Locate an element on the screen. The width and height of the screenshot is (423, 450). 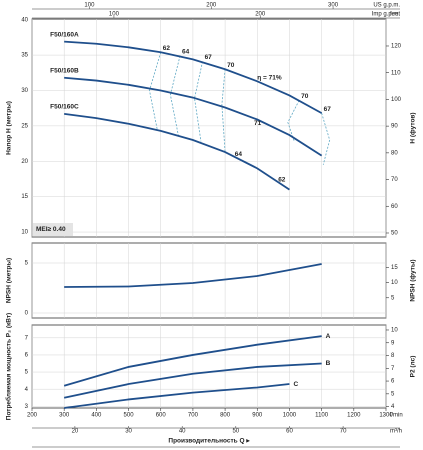
x-unit: l/min is located at coordinates (396, 416).